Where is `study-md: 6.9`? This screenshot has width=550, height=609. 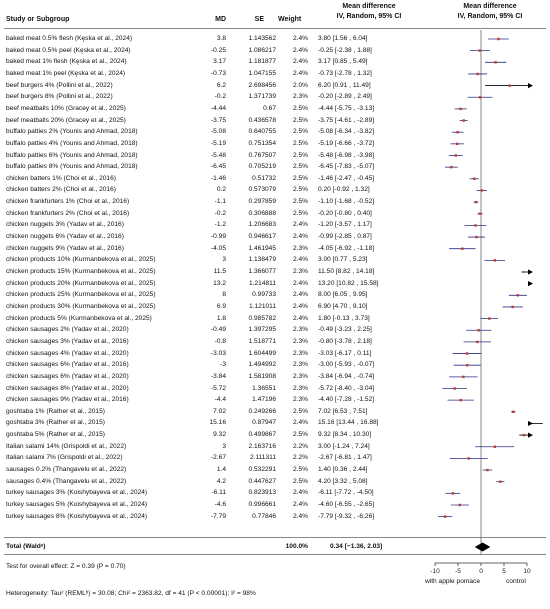
study-md: 6.9 is located at coordinates (221, 306).